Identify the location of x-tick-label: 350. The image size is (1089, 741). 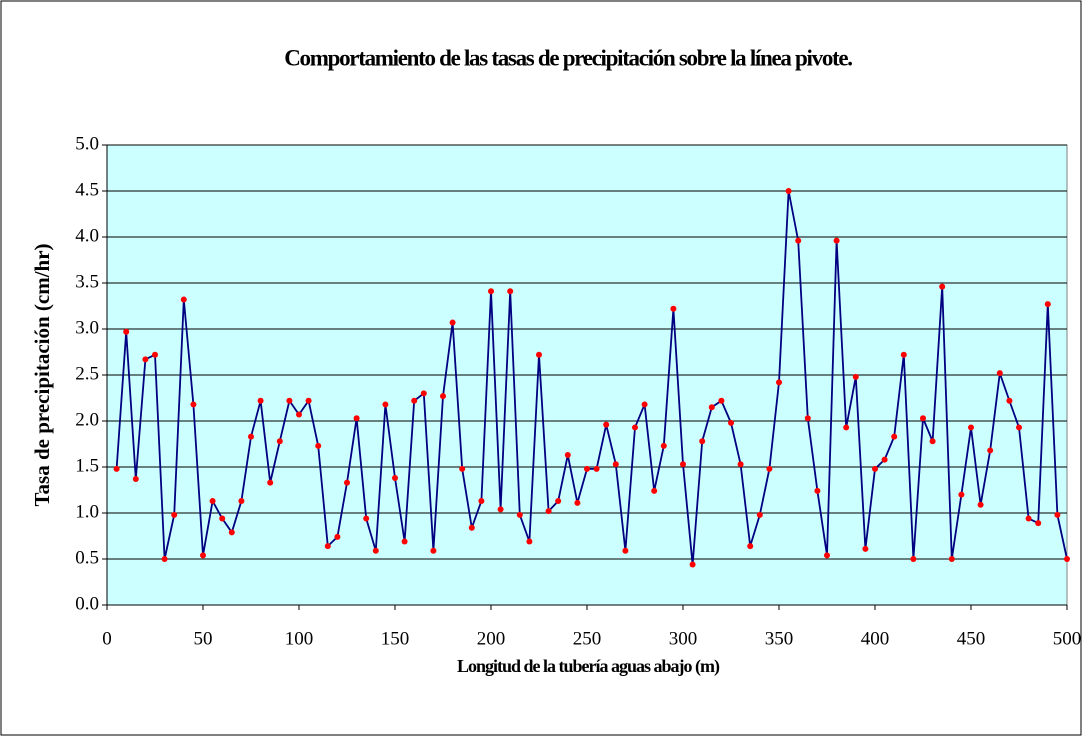
(779, 638).